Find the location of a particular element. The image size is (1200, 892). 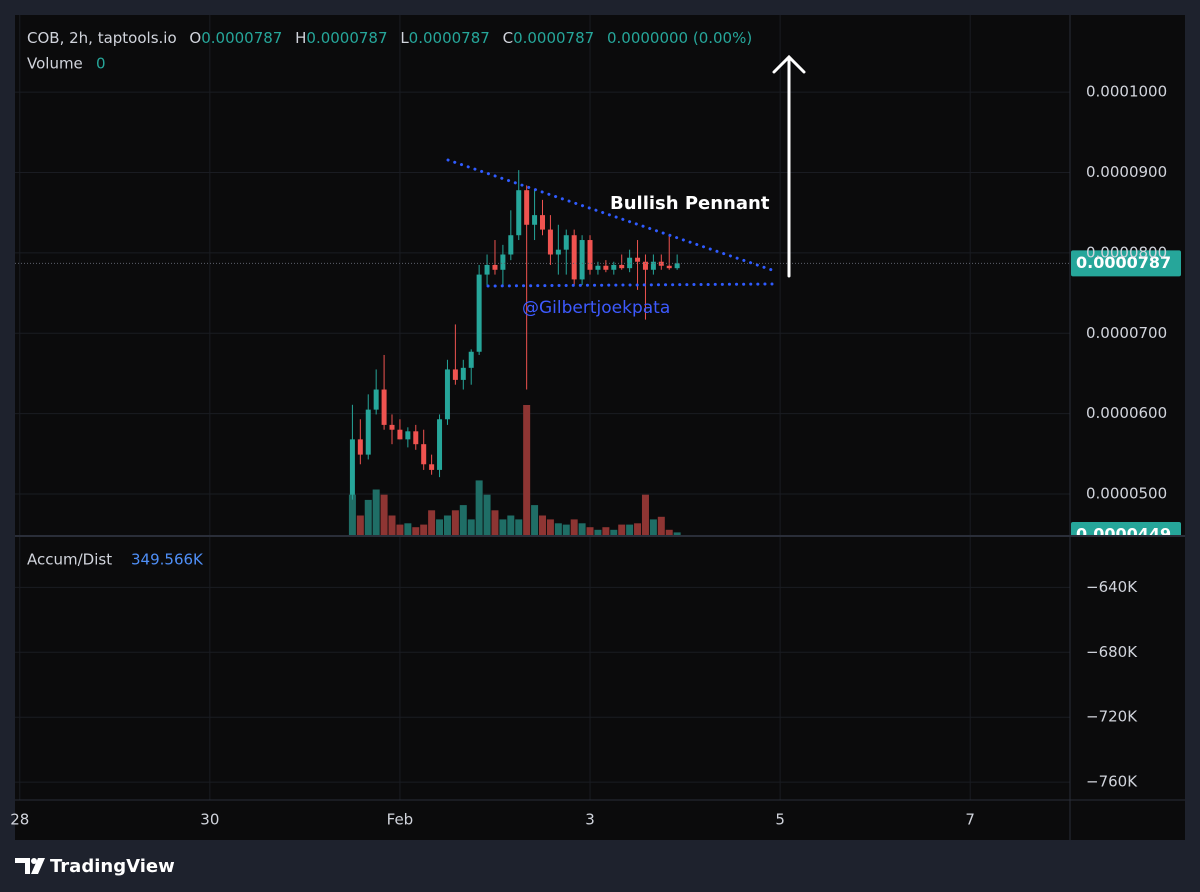

pennant-upper-line is located at coordinates (610, 215).